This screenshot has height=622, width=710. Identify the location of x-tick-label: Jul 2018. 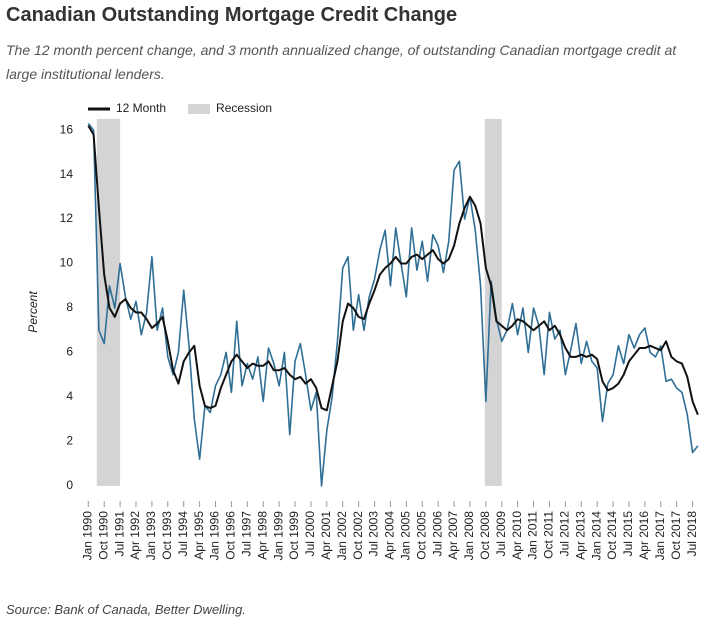
(692, 534).